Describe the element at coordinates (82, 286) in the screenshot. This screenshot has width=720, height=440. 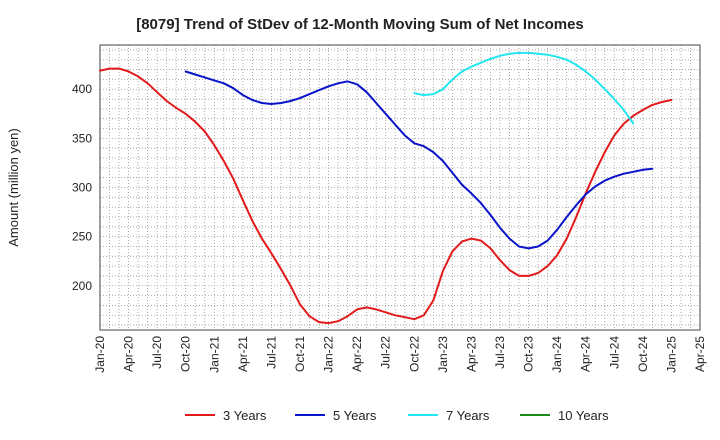
I see `y-tick-label: 200` at that location.